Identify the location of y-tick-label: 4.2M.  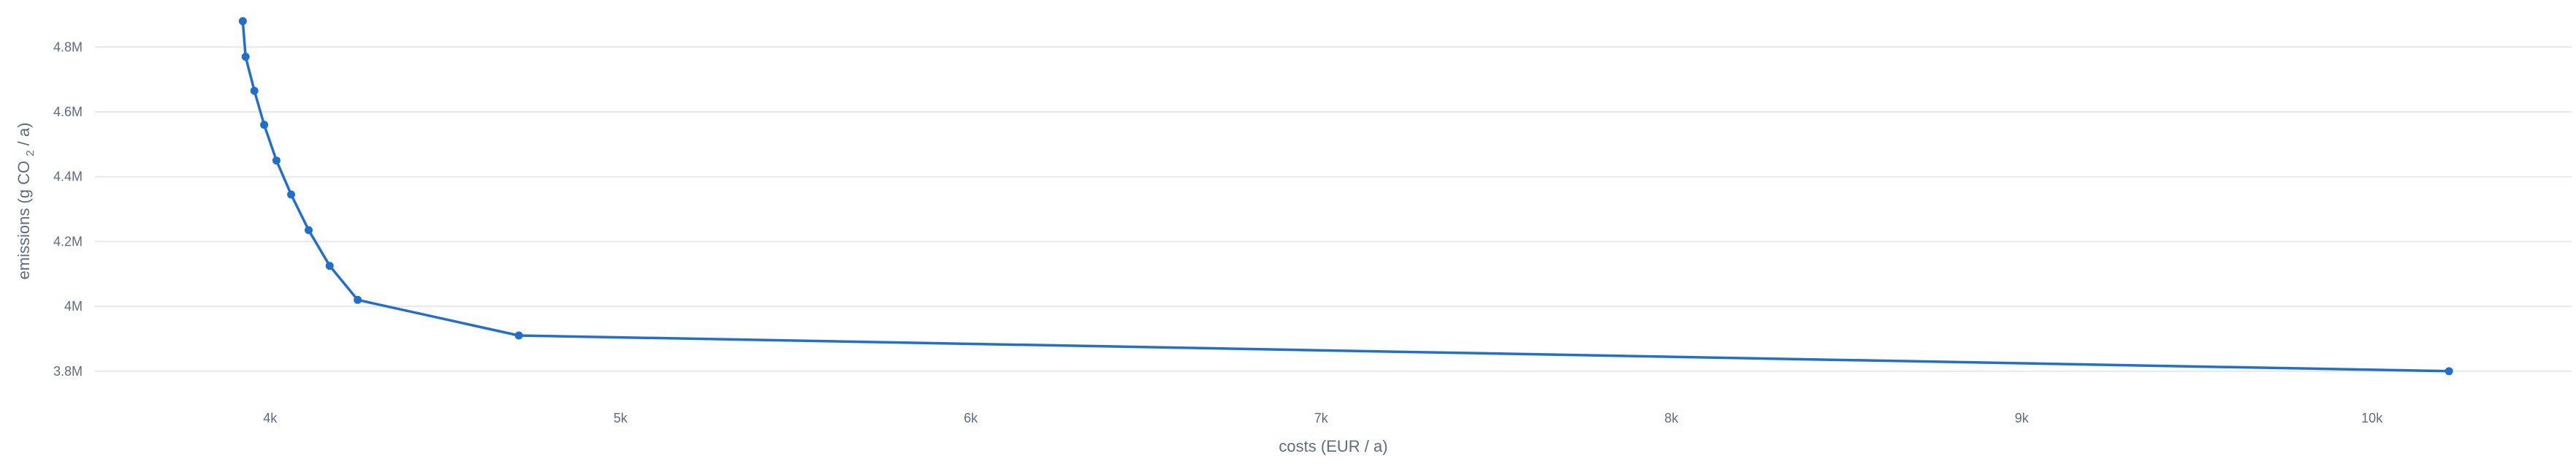
(68, 241).